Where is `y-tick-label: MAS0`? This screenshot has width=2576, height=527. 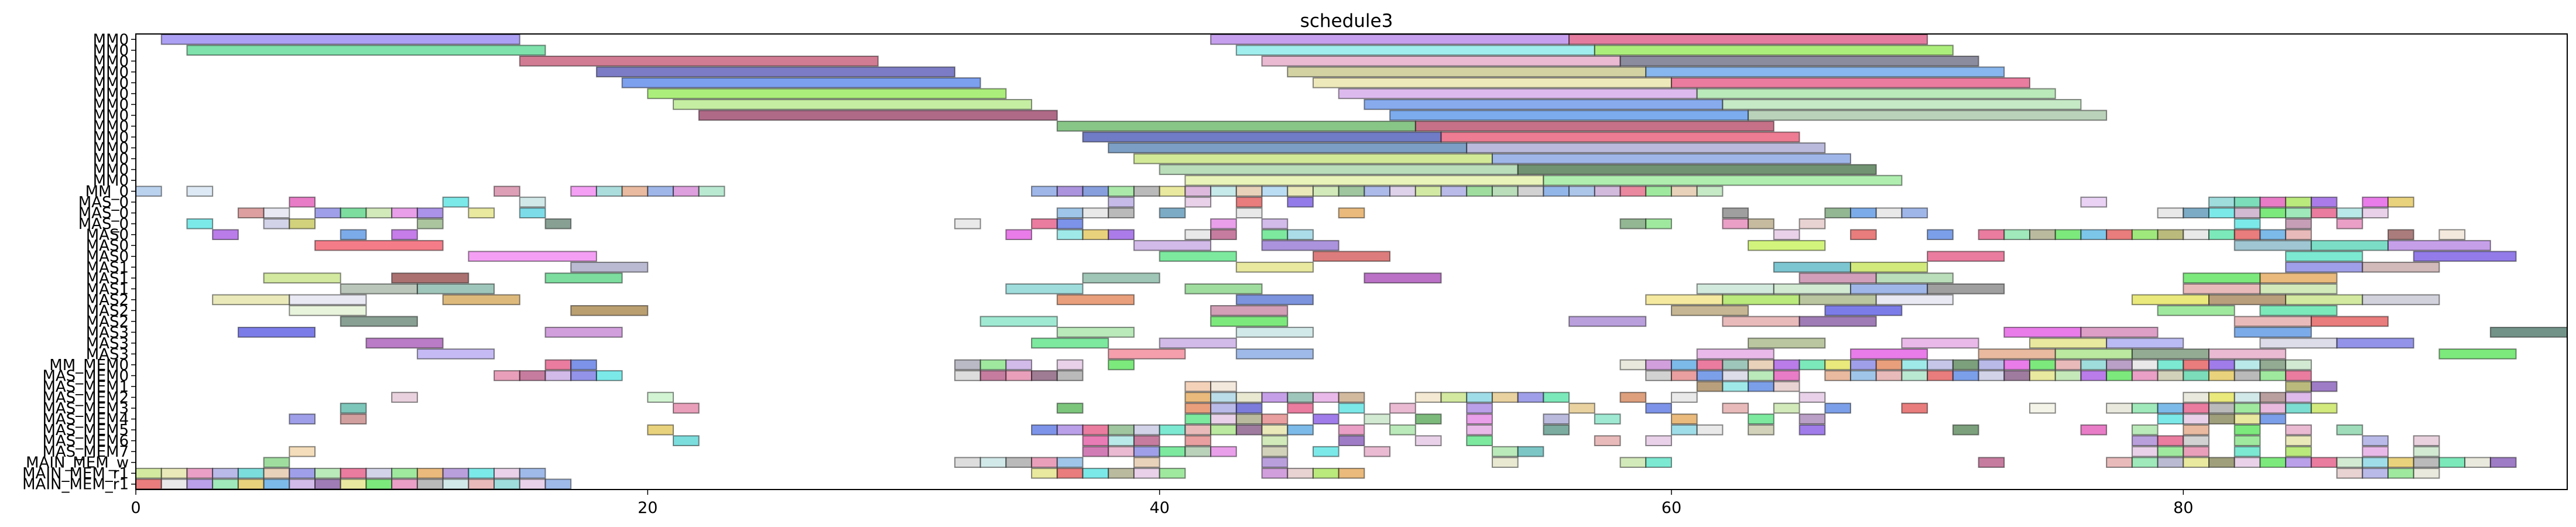
y-tick-label: MAS0 is located at coordinates (107, 236).